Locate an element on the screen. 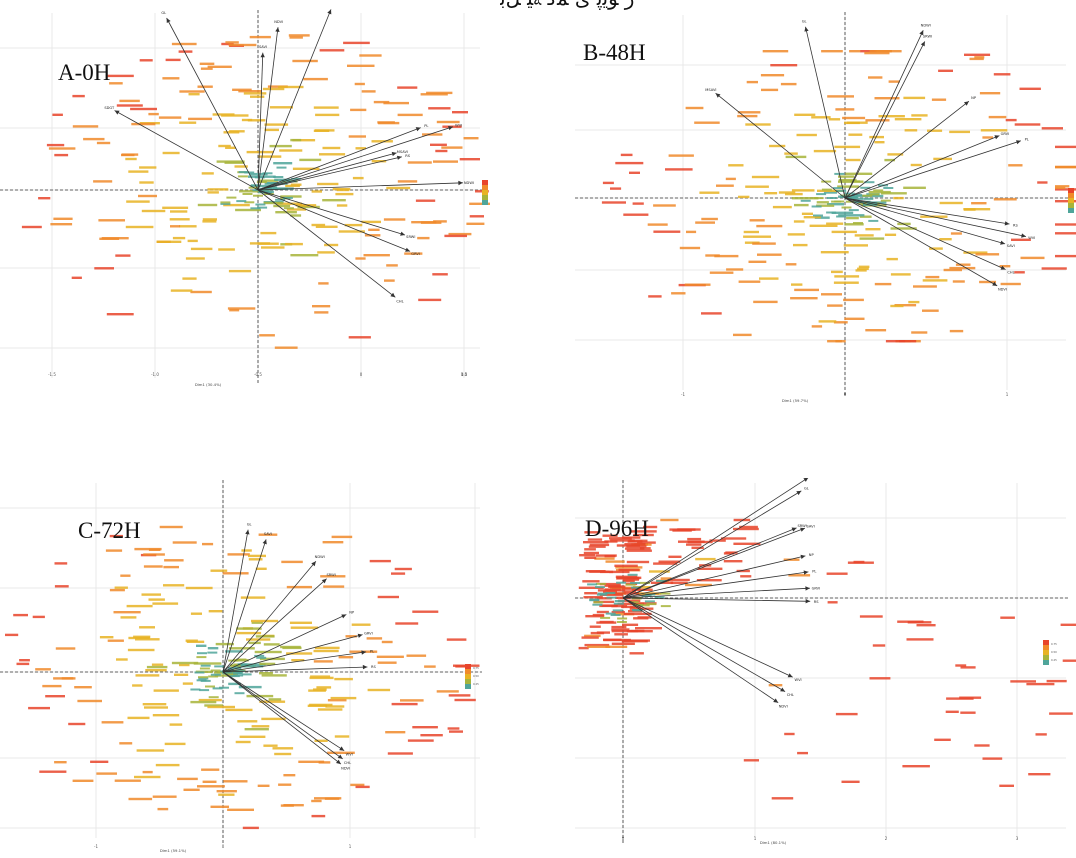 This screenshot has width=1076, height=858. x-tick-label: 1 is located at coordinates (1007, 394).